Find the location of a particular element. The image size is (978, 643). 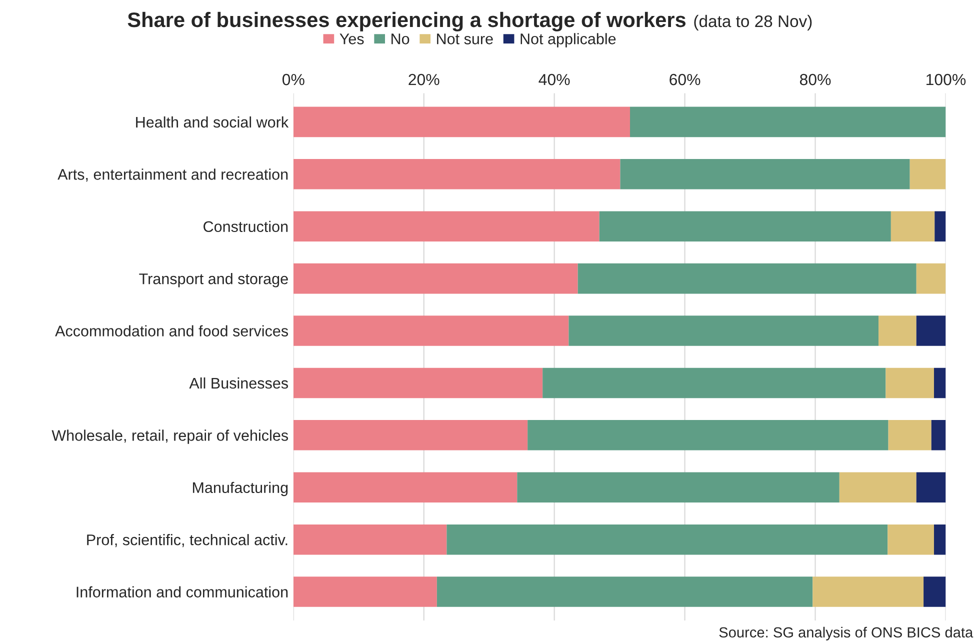

y-tick-label: Transport and storage is located at coordinates (213, 280).